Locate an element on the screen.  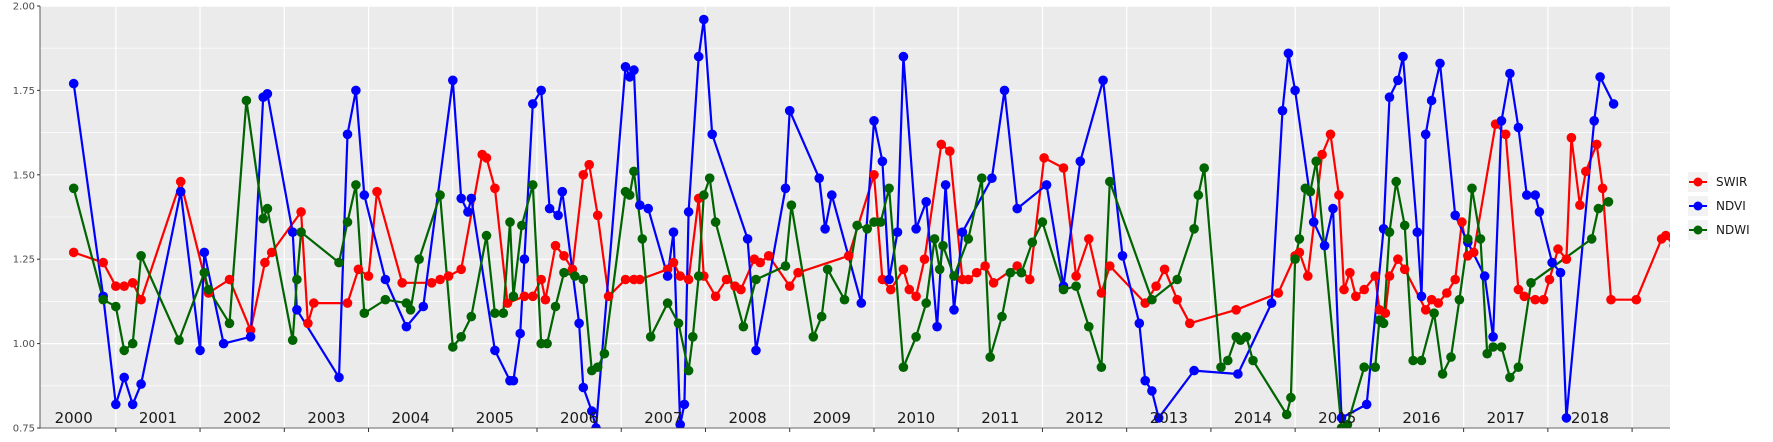
year-label: 2004 is located at coordinates (411, 418).